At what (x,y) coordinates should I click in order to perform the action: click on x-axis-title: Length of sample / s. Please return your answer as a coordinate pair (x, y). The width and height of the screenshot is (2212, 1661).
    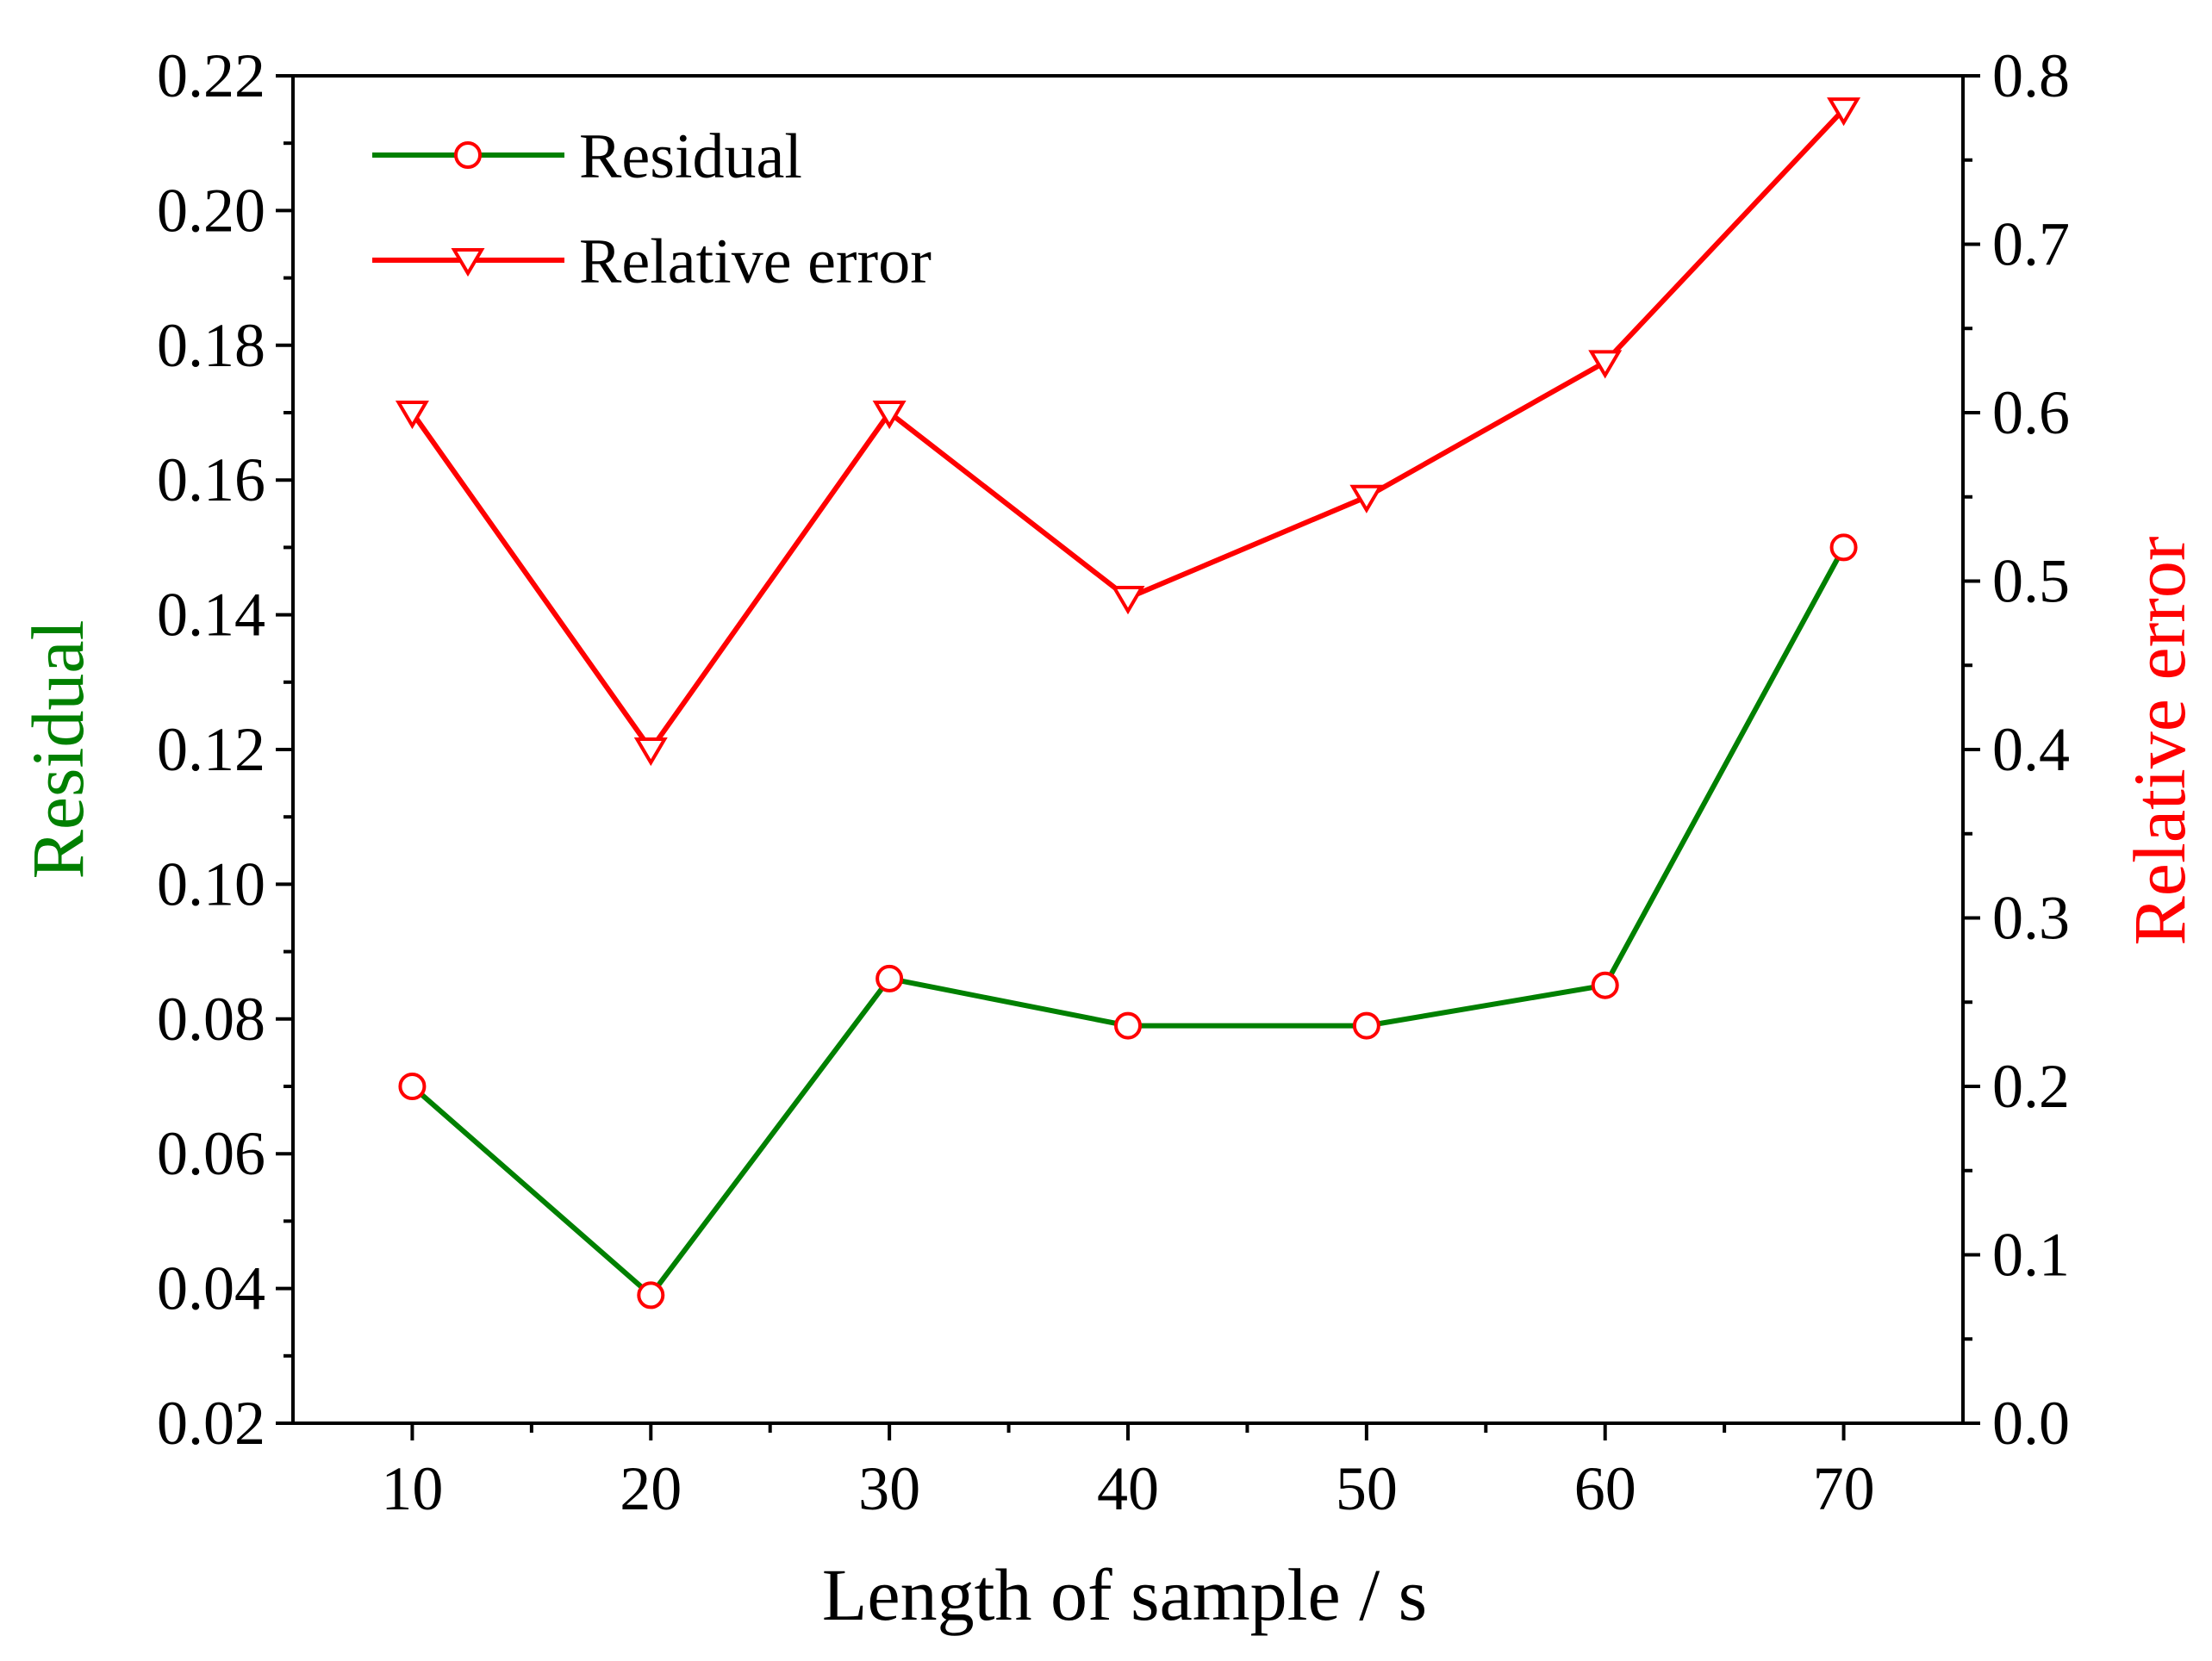
    Looking at the image, I should click on (1124, 1594).